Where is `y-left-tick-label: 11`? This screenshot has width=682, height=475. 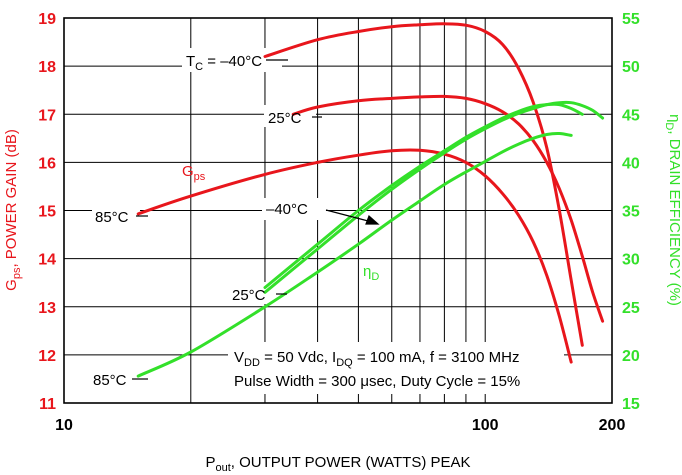 y-left-tick-label: 11 is located at coordinates (47, 404).